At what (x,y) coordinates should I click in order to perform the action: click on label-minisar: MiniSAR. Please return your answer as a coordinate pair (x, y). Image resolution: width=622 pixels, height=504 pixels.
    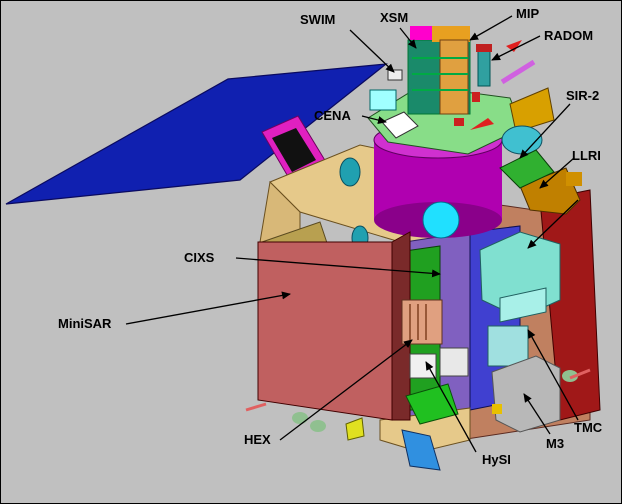
    Looking at the image, I should click on (85, 323).